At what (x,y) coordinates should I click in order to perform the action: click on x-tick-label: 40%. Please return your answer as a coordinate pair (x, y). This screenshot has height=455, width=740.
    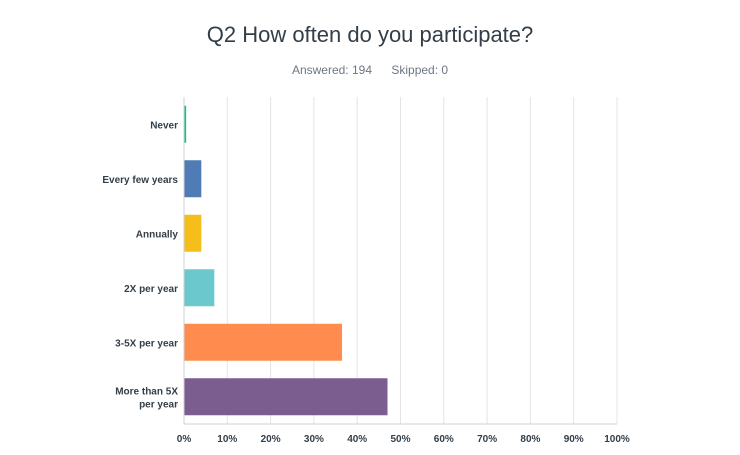
    Looking at the image, I should click on (357, 439).